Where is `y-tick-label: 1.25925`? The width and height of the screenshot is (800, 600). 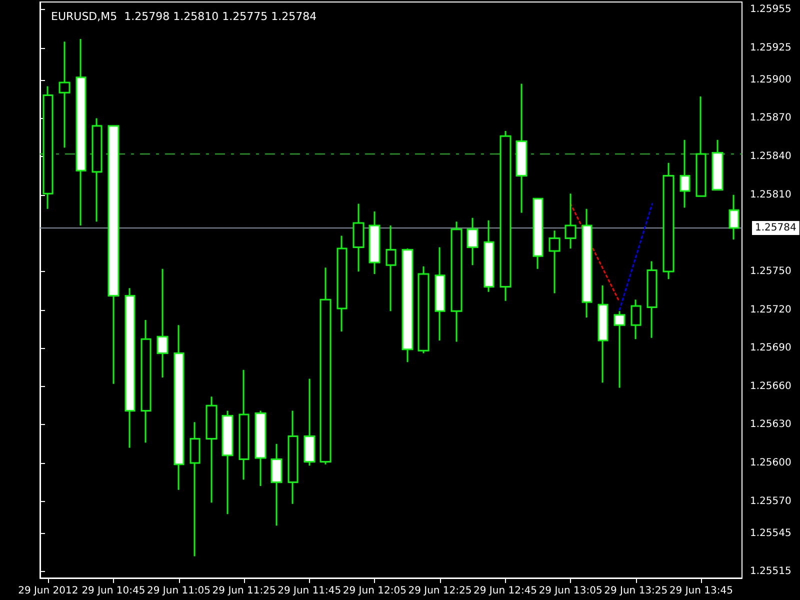
y-tick-label: 1.25925 is located at coordinates (771, 48).